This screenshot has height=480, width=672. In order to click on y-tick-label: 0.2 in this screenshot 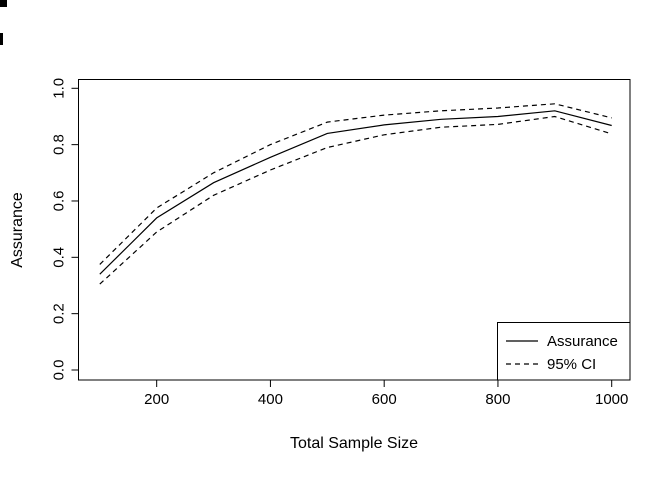, I will do `click(59, 313)`.